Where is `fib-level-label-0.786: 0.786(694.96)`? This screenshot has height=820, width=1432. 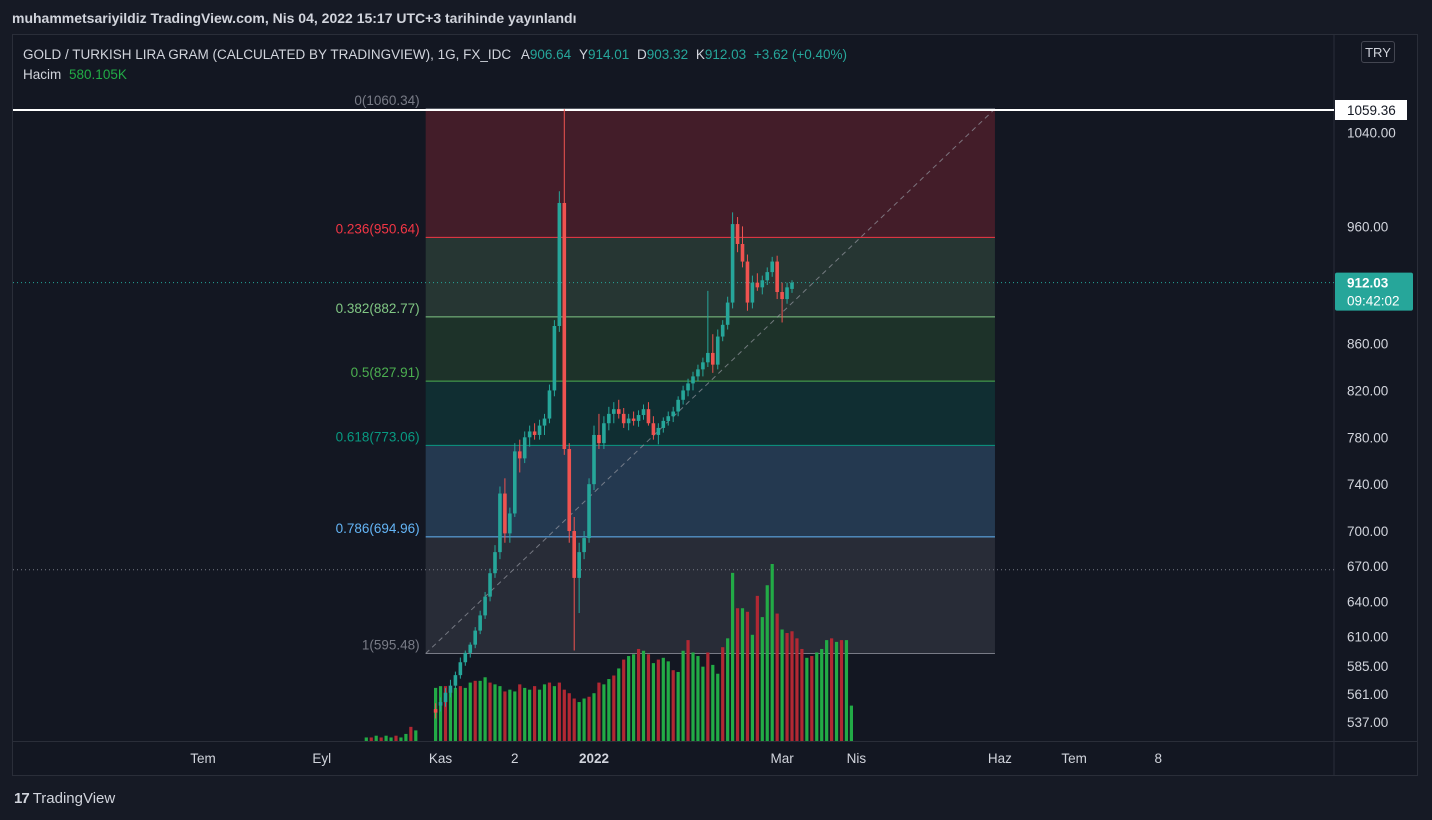
fib-level-label-0.786: 0.786(694.96) is located at coordinates (378, 528).